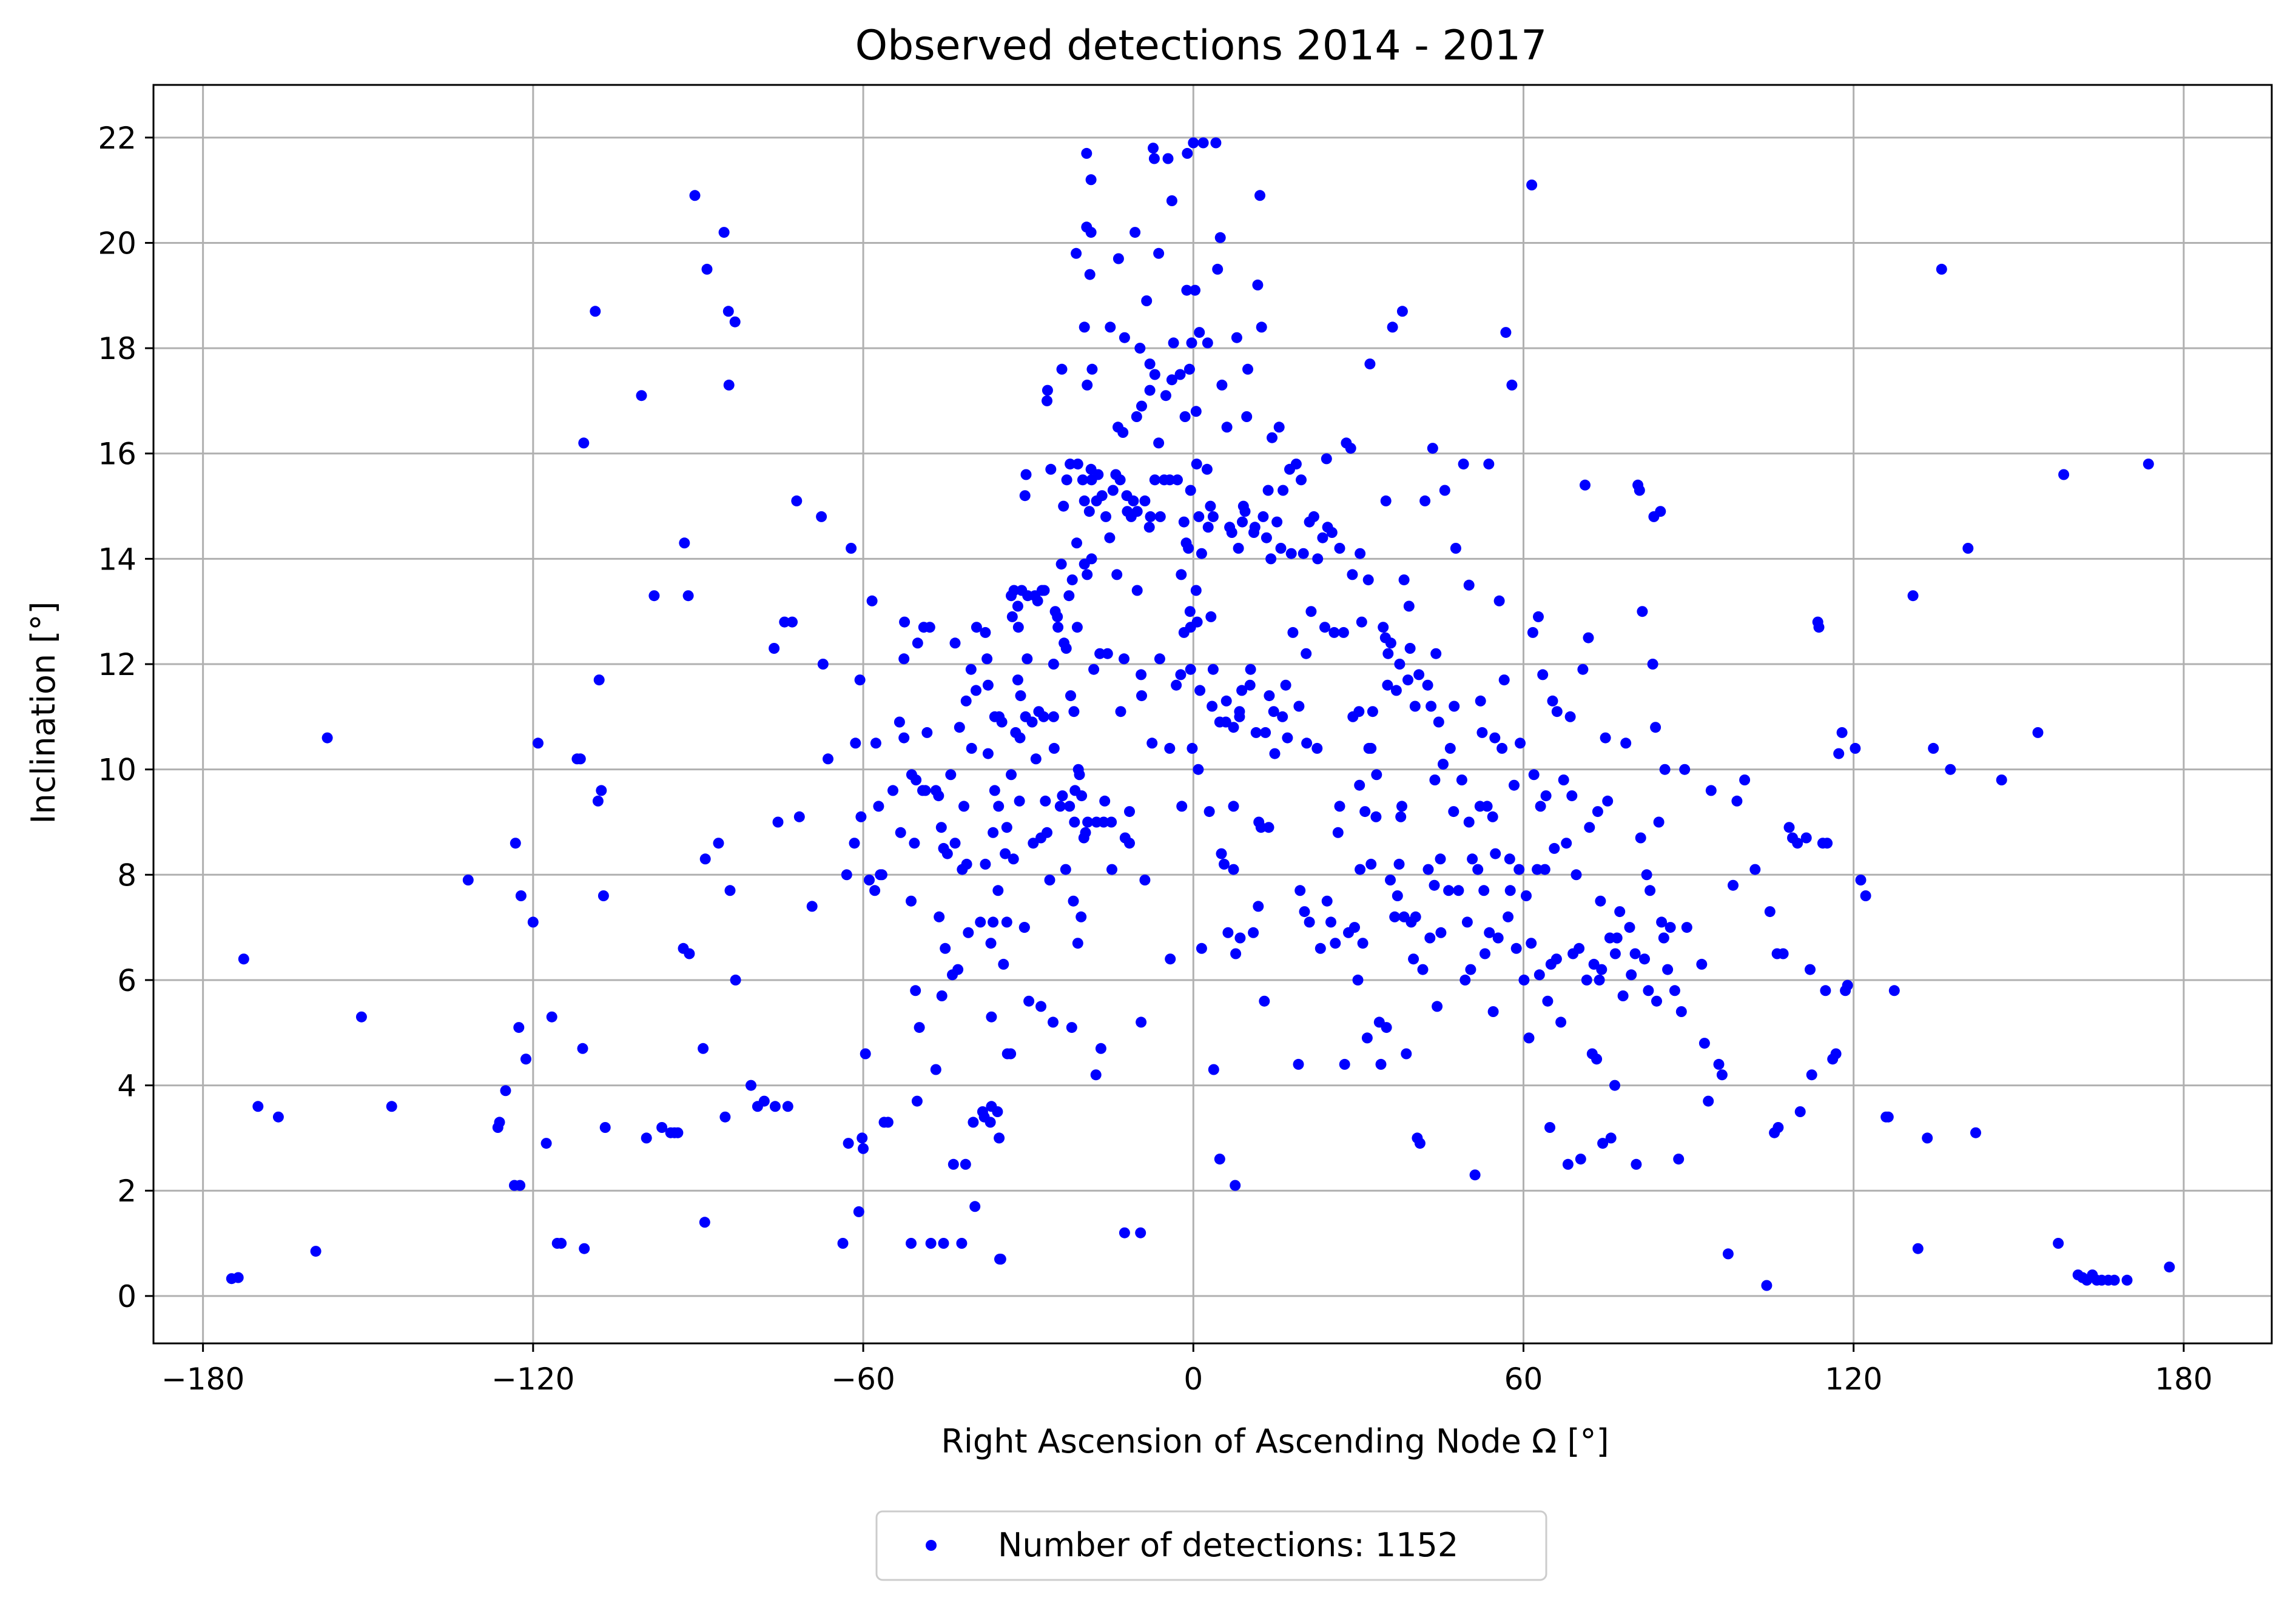 Image resolution: width=2296 pixels, height=1606 pixels. What do you see at coordinates (126, 980) in the screenshot?
I see `y-tick-label: 6` at bounding box center [126, 980].